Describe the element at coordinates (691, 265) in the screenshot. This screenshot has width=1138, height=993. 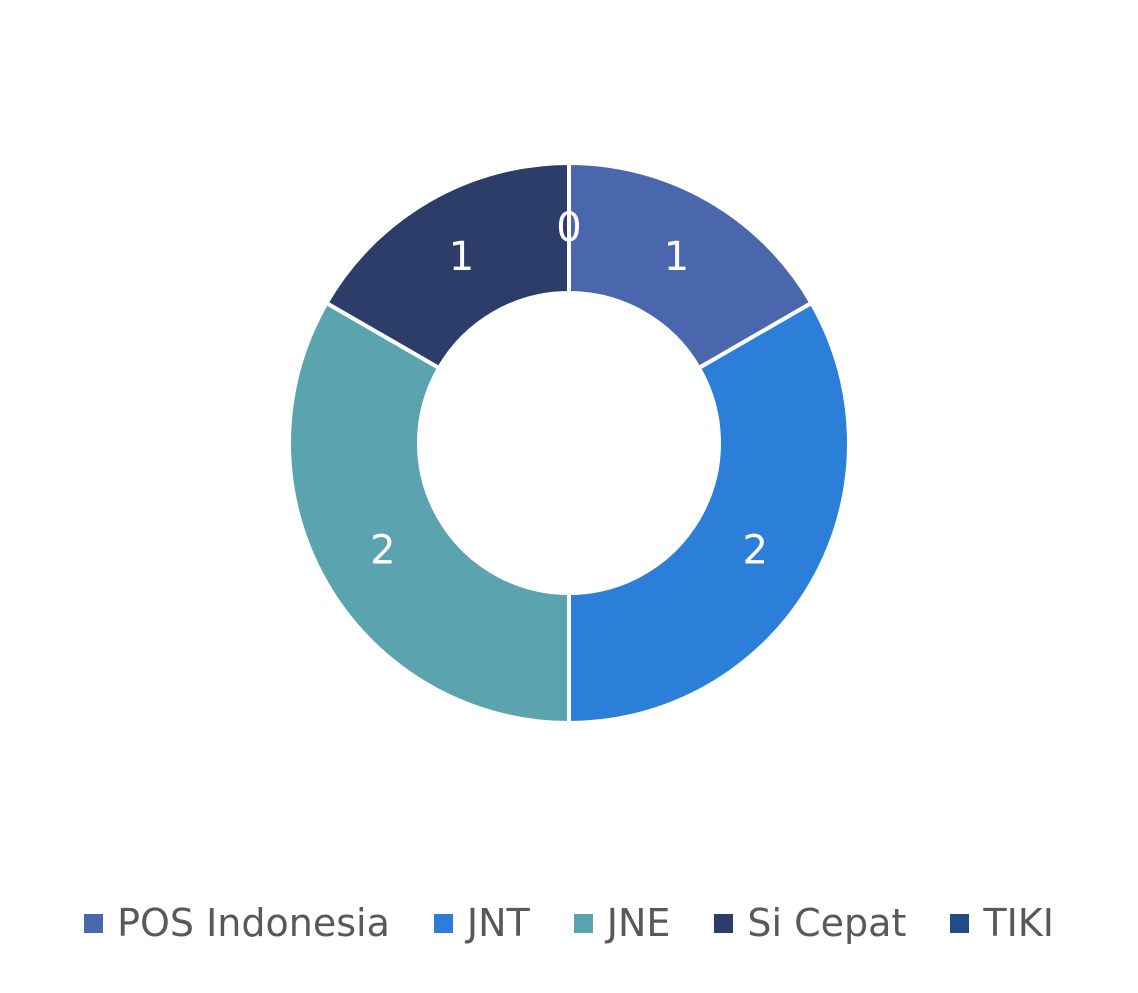
I see `donut-slice-pos-indonesia` at that location.